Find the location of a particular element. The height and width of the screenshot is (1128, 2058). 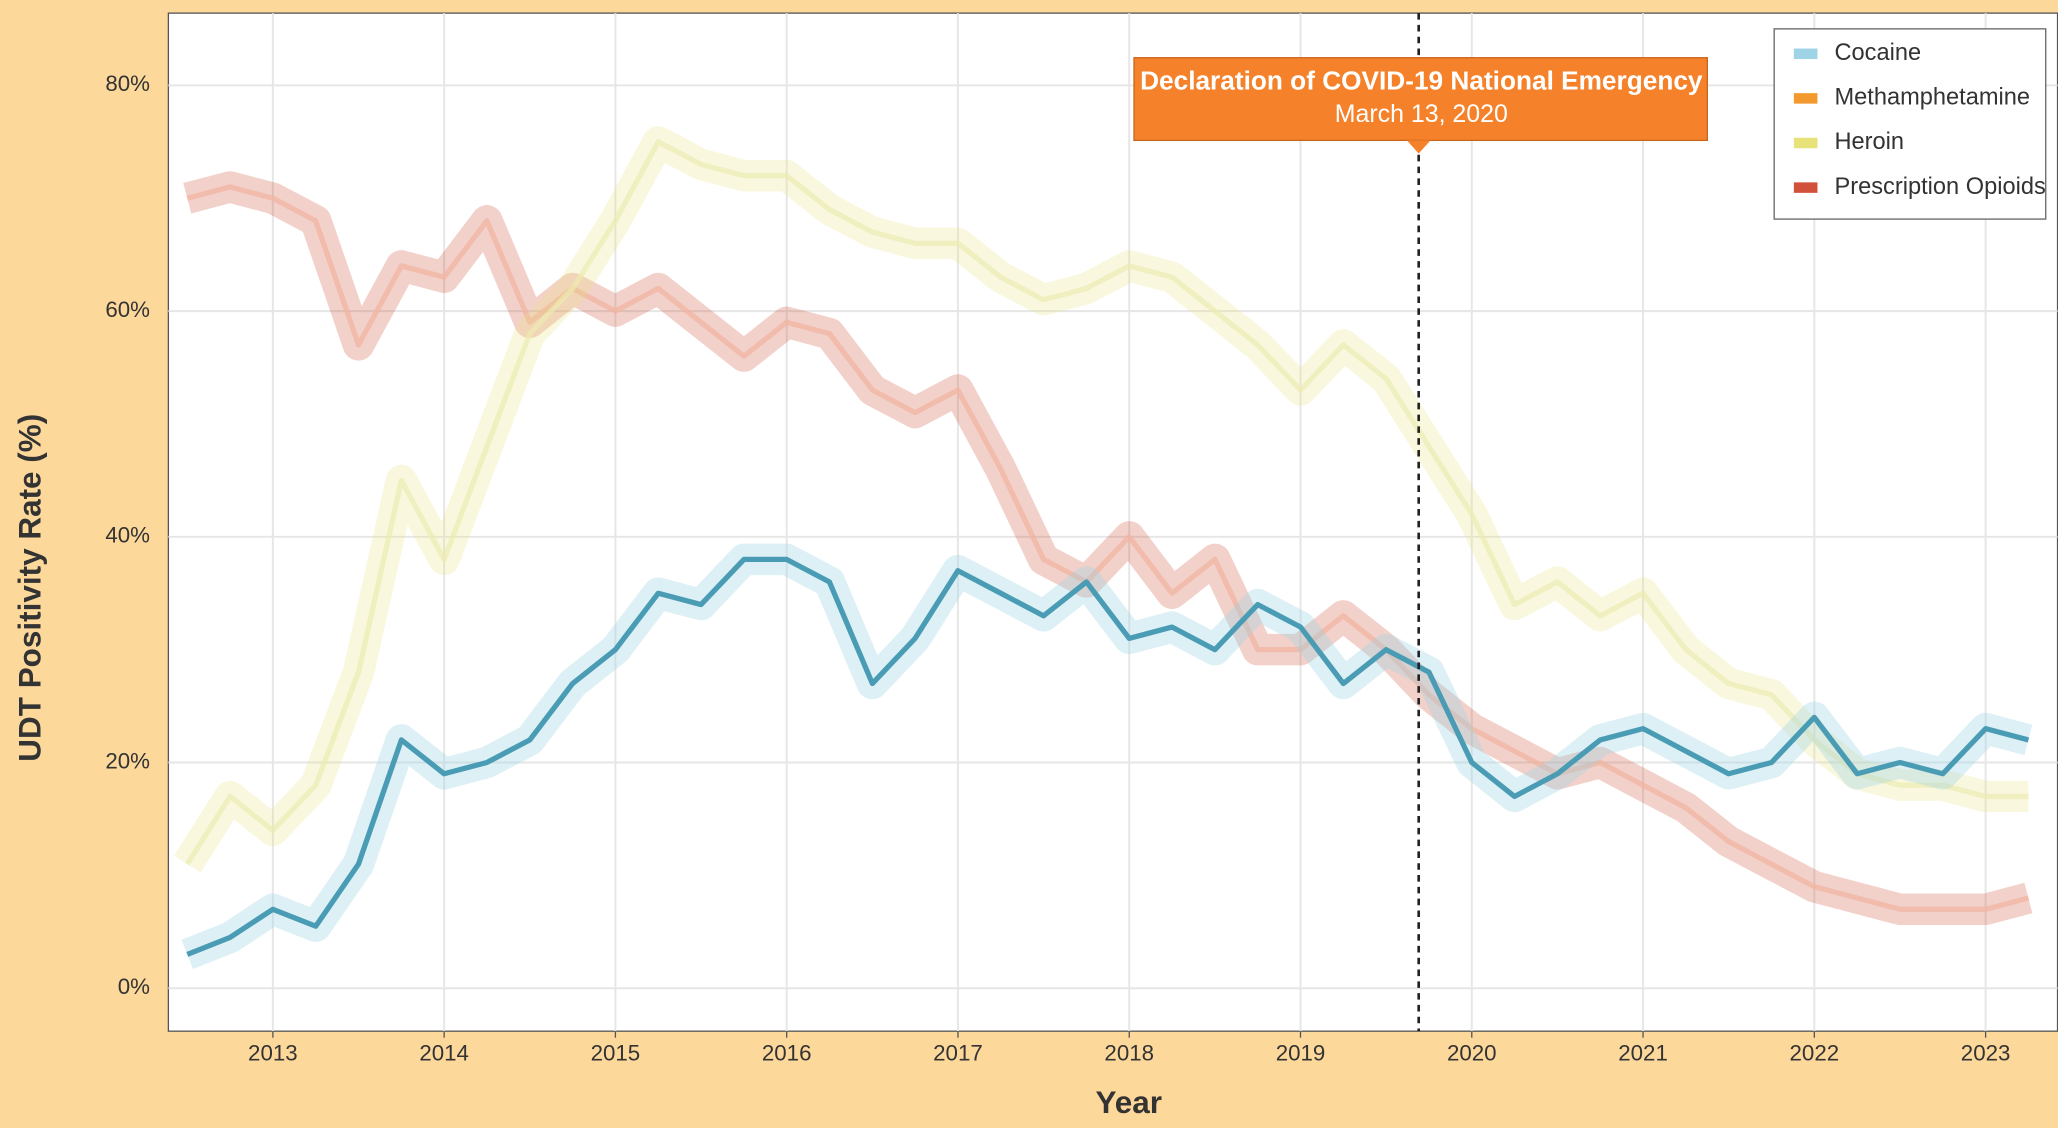

legend-label: Cocaine is located at coordinates (1878, 53).